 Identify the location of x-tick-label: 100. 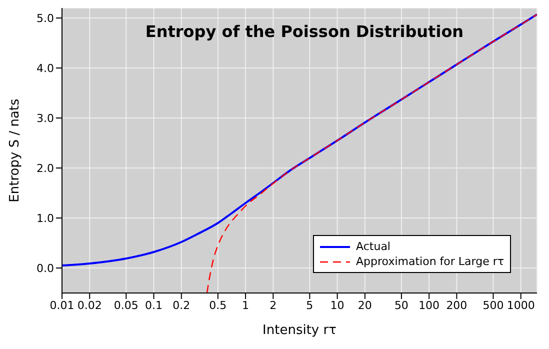
(429, 305).